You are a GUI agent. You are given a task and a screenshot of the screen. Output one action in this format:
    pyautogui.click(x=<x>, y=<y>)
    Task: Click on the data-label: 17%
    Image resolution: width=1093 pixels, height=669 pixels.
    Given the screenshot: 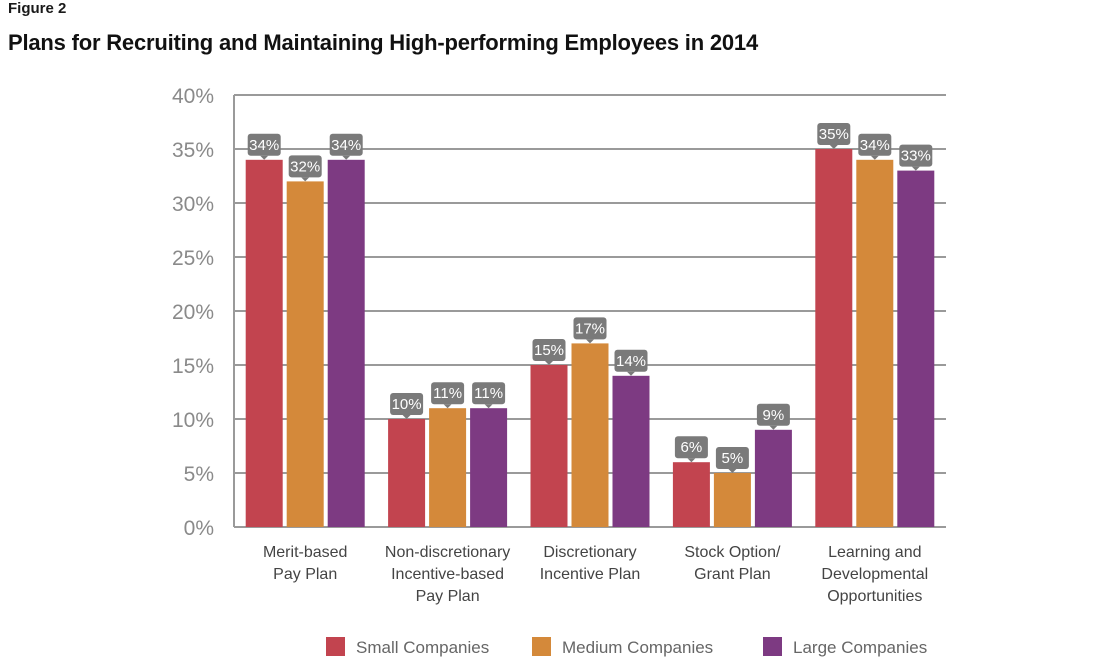 What is the action you would take?
    pyautogui.click(x=590, y=328)
    